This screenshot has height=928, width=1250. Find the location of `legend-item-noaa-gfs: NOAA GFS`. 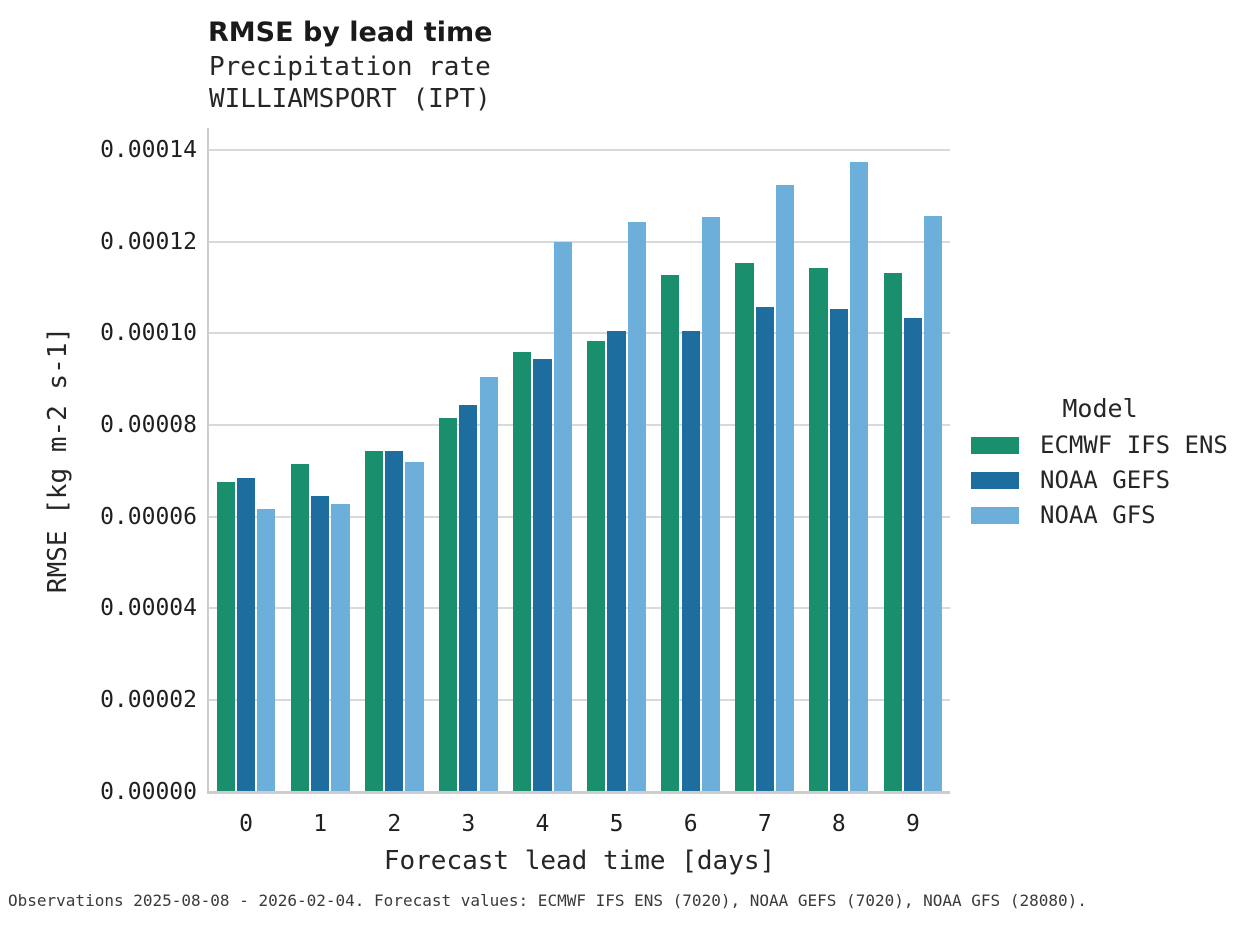

legend-item-noaa-gfs: NOAA GFS is located at coordinates (1099, 515).